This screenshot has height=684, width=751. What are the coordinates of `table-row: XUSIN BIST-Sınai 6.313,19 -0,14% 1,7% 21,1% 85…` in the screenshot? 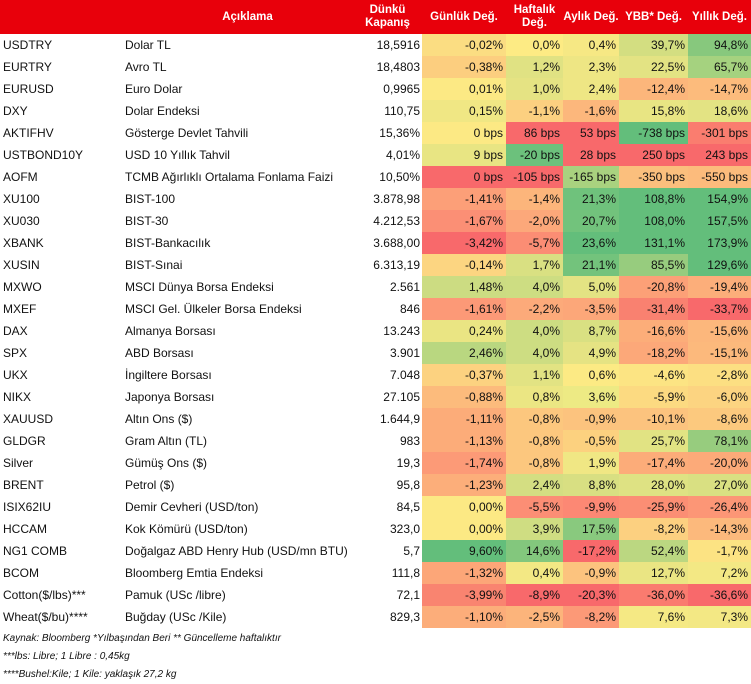 It's located at (375, 265).